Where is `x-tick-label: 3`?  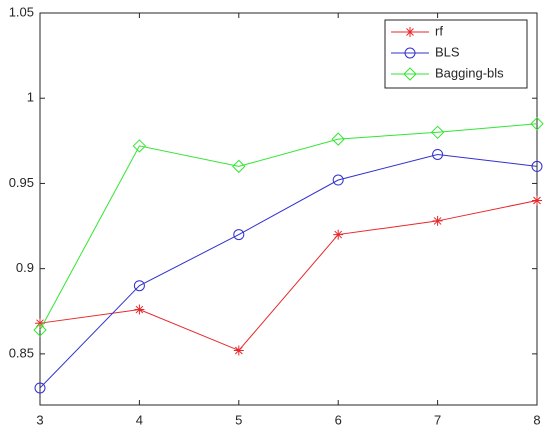 x-tick-label: 3 is located at coordinates (39, 419).